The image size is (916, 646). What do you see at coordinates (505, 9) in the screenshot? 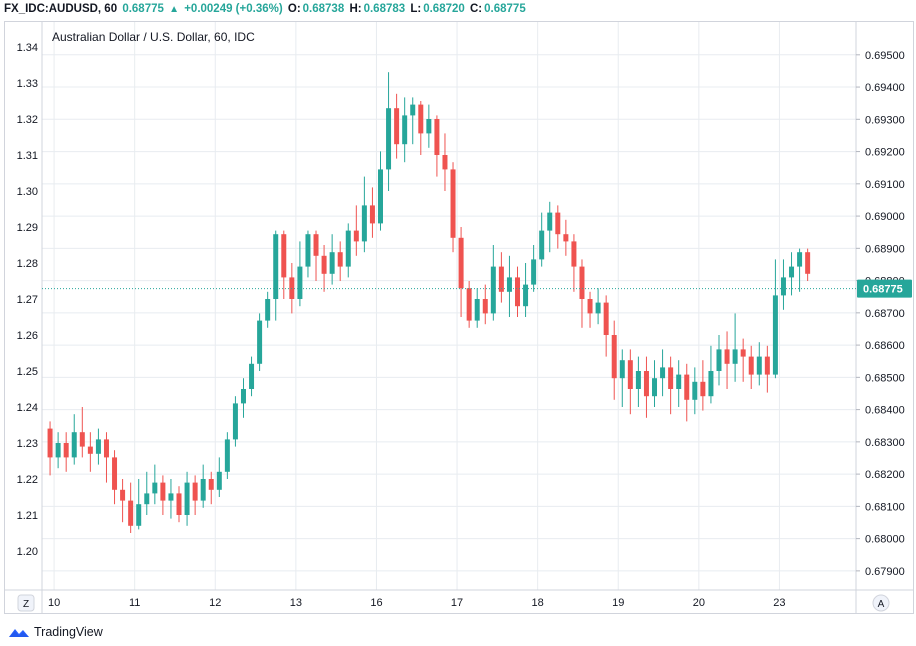
I see `close-value: 0.68775` at bounding box center [505, 9].